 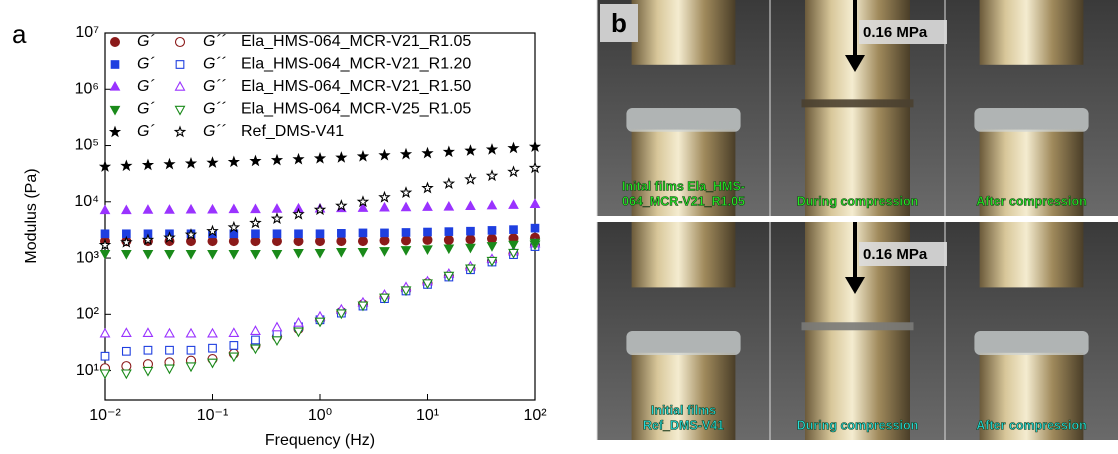 What do you see at coordinates (88, 314) in the screenshot?
I see `y-tick-label: 10²` at bounding box center [88, 314].